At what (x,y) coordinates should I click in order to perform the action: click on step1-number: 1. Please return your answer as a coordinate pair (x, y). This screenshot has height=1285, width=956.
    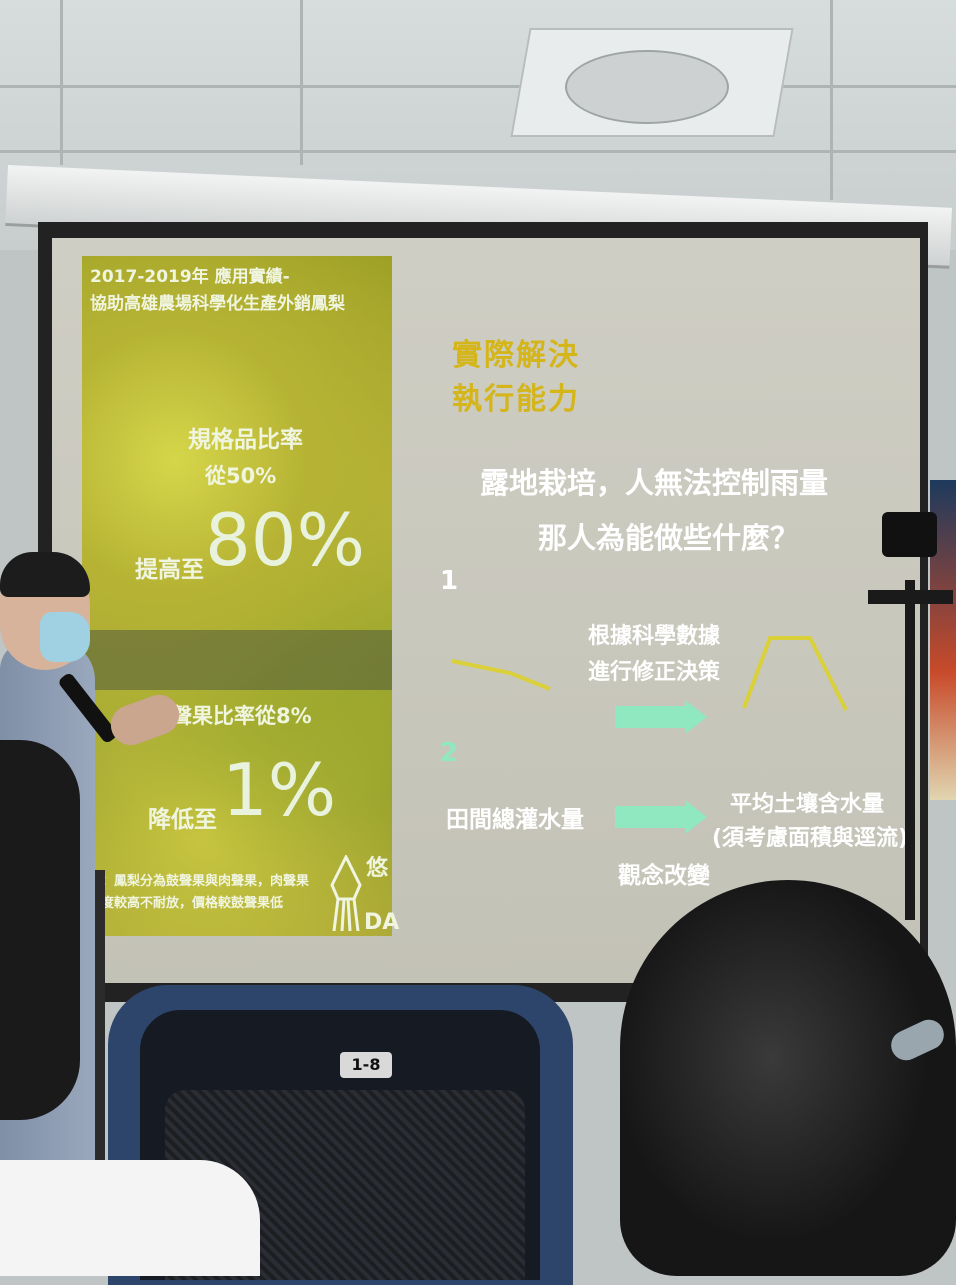
    Looking at the image, I should click on (449, 581).